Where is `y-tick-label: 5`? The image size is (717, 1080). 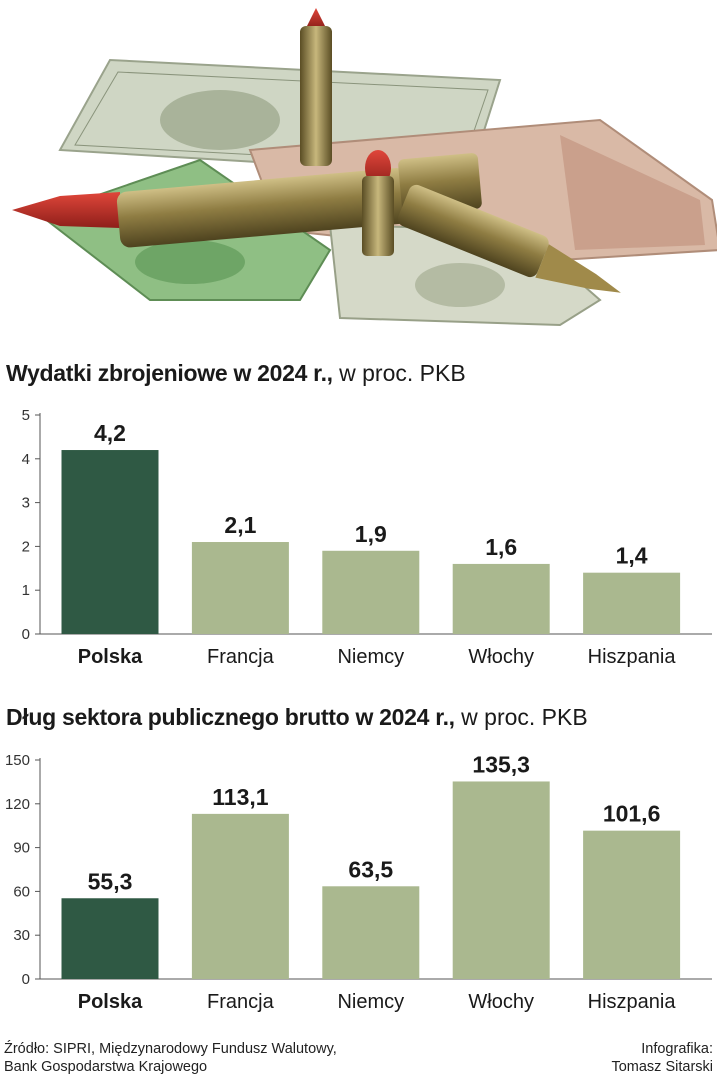 y-tick-label: 5 is located at coordinates (26, 415).